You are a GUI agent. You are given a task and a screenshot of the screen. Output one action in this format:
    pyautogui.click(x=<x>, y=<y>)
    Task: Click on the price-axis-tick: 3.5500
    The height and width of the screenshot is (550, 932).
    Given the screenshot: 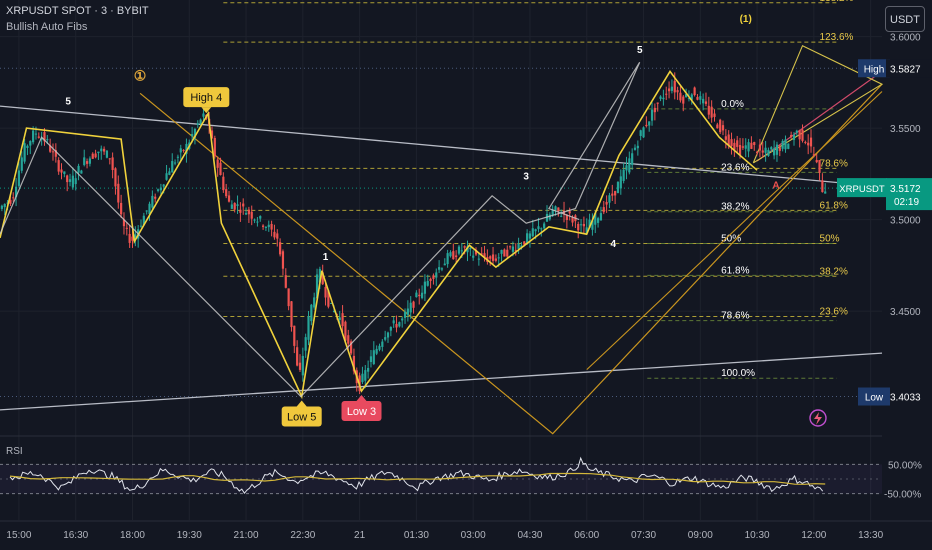 What is the action you would take?
    pyautogui.click(x=905, y=129)
    